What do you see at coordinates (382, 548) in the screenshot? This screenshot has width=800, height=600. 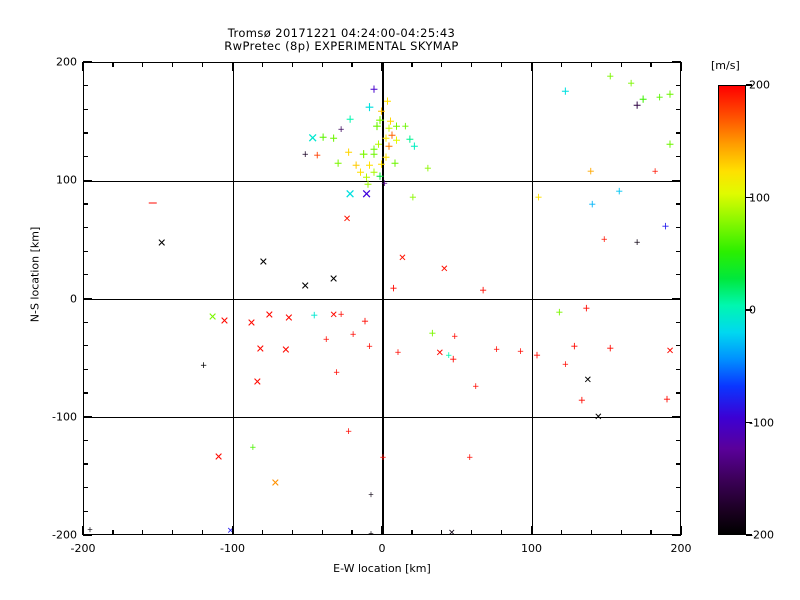 I see `x-axis-tick-label: 0` at bounding box center [382, 548].